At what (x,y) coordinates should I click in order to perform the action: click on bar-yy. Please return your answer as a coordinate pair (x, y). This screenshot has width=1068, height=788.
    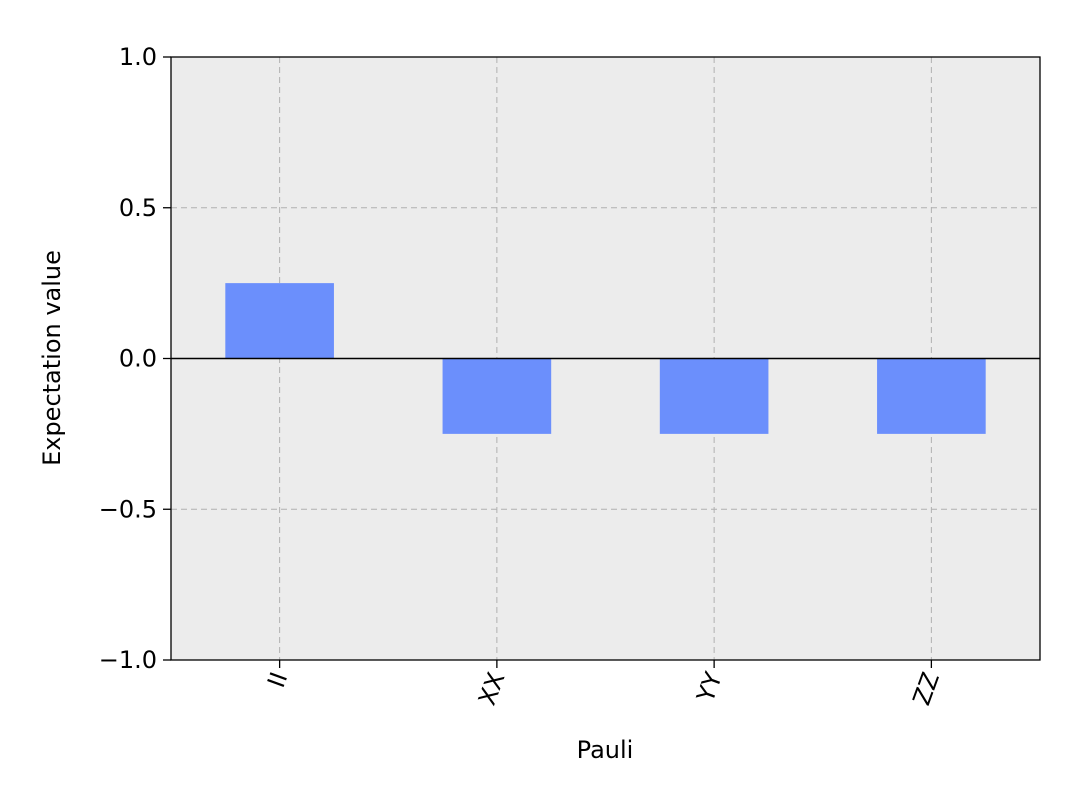
    Looking at the image, I should click on (714, 396).